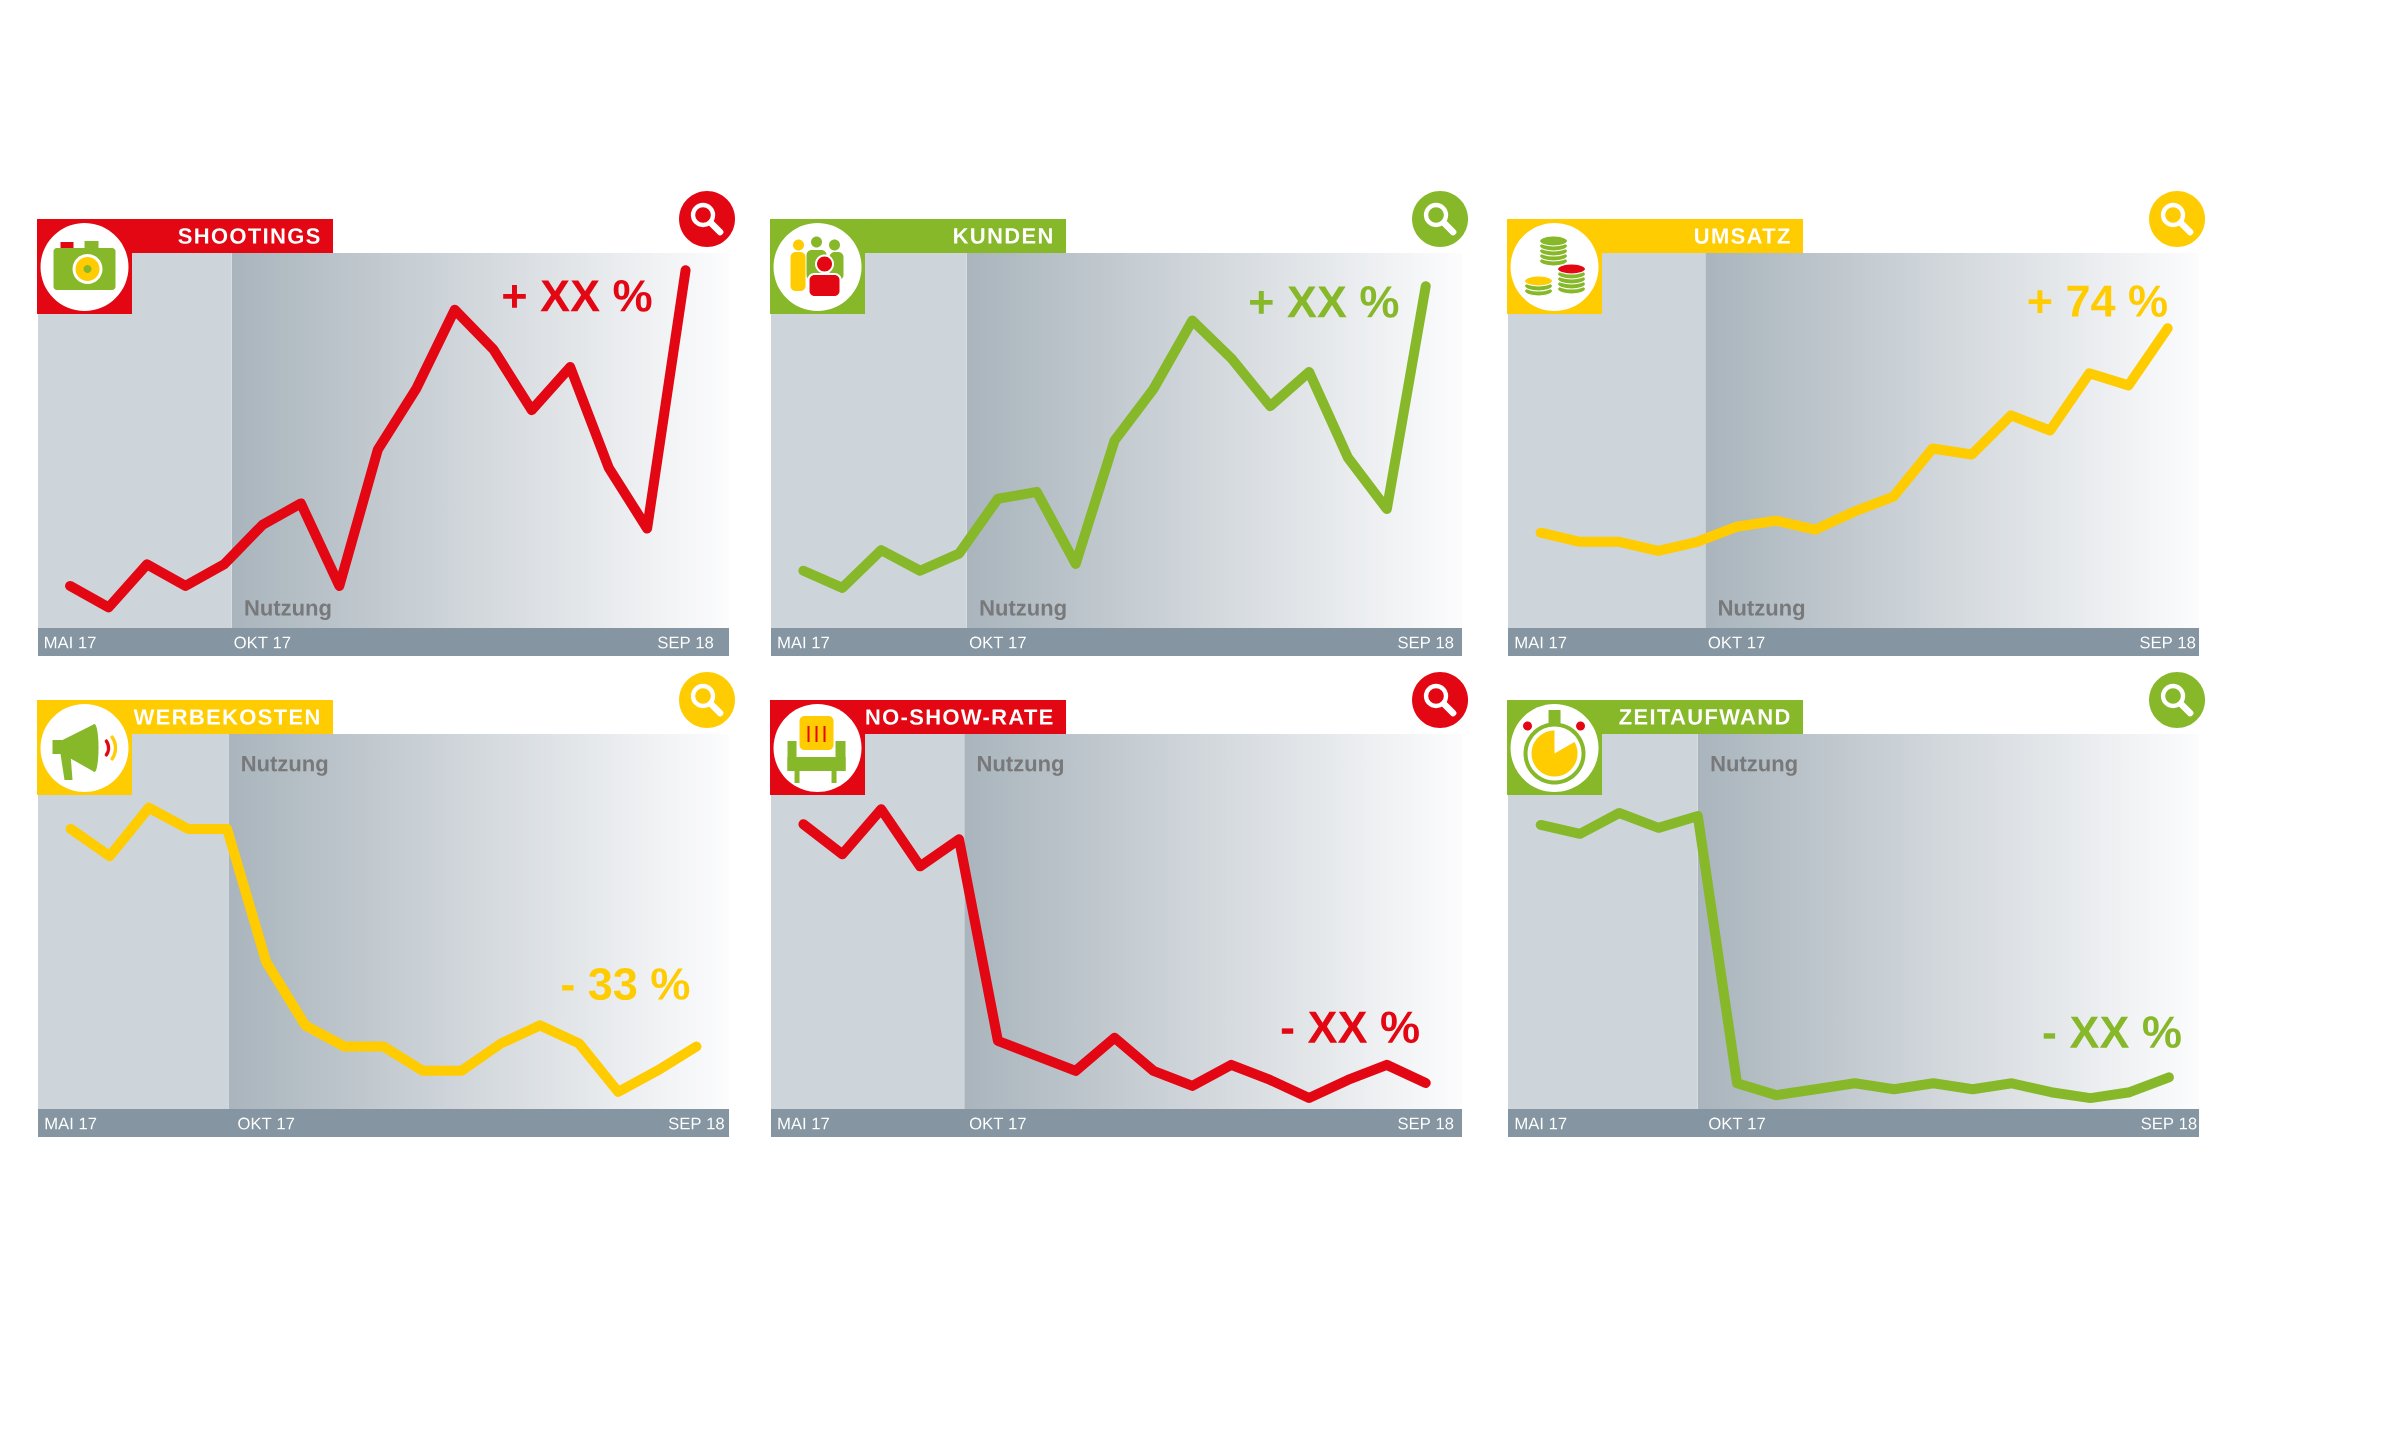  What do you see at coordinates (249, 236) in the screenshot?
I see `chart-title: SHOOTINGS` at bounding box center [249, 236].